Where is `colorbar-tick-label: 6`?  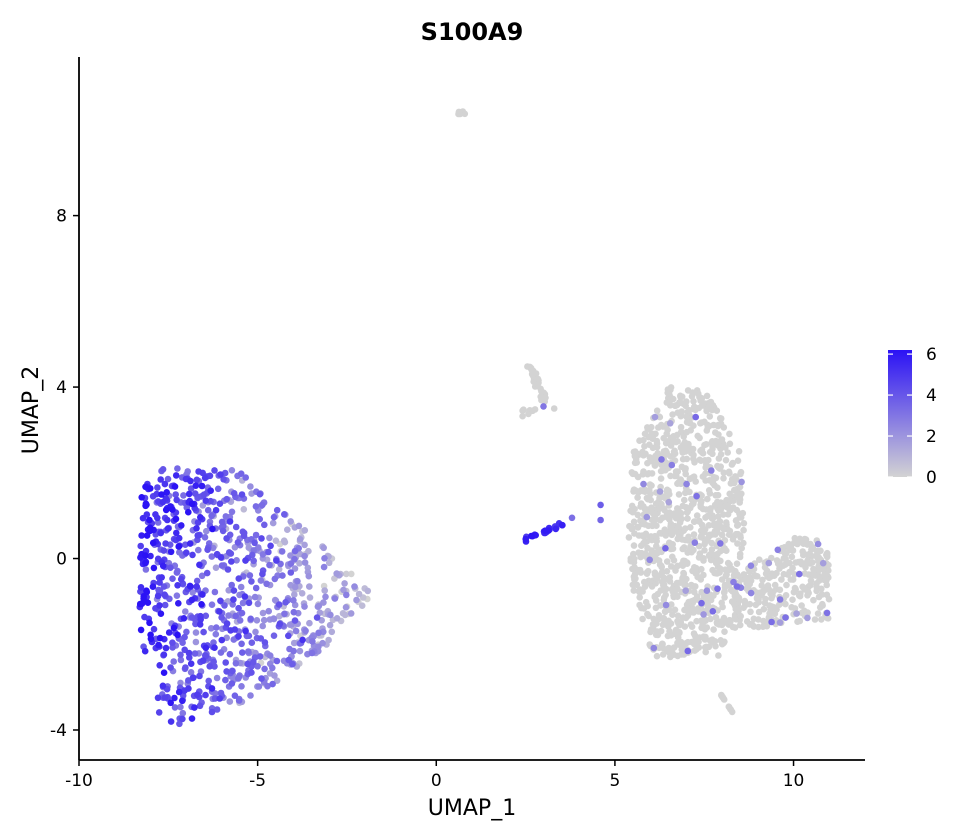 colorbar-tick-label: 6 is located at coordinates (931, 355).